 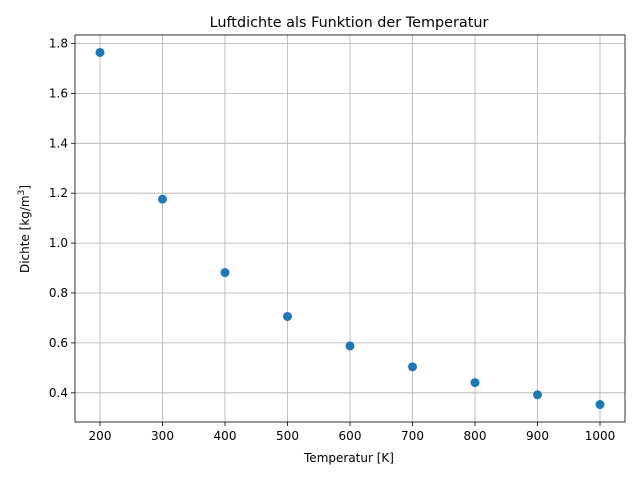 I want to click on y-tick-label: 0.4, so click(x=58, y=393).